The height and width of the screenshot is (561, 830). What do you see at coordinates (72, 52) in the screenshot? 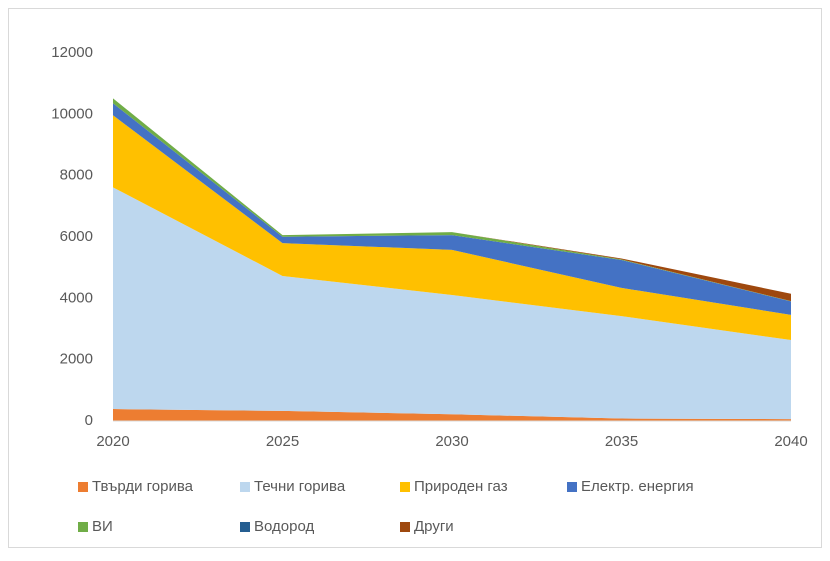
I see `y-tick-label: 12000` at bounding box center [72, 52].